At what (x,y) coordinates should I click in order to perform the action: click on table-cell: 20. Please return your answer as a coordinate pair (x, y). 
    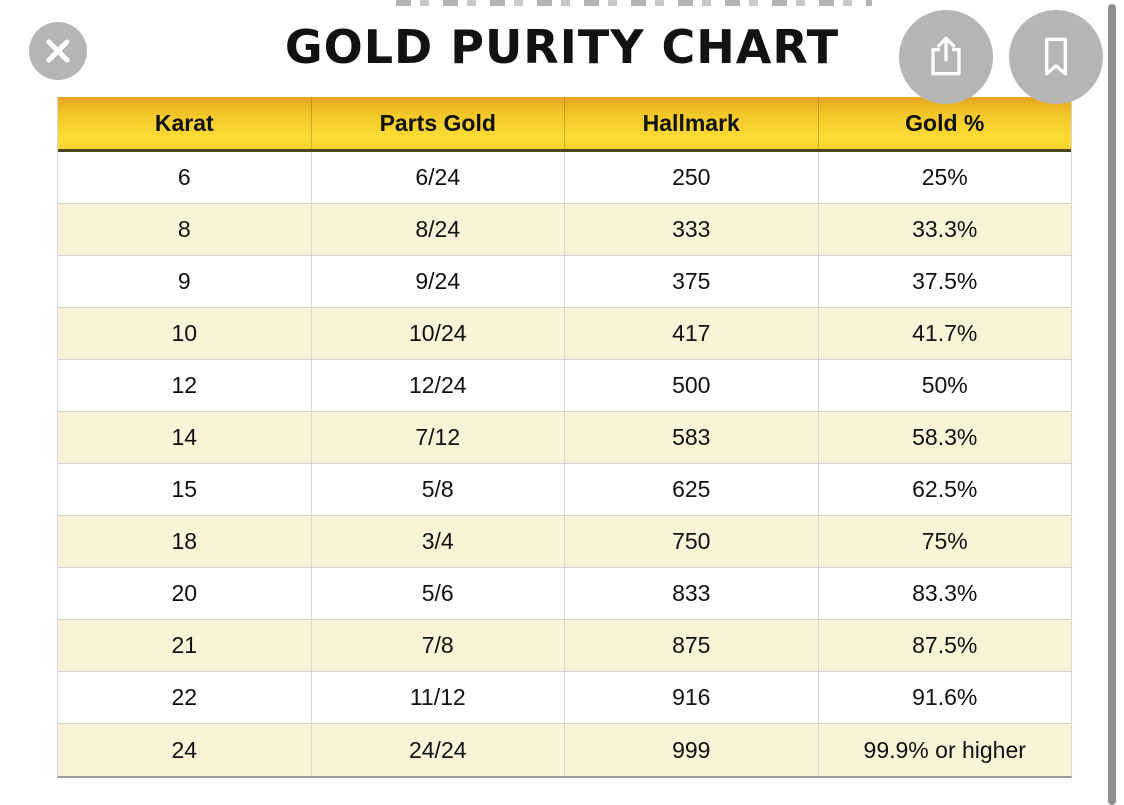
    Looking at the image, I should click on (185, 593).